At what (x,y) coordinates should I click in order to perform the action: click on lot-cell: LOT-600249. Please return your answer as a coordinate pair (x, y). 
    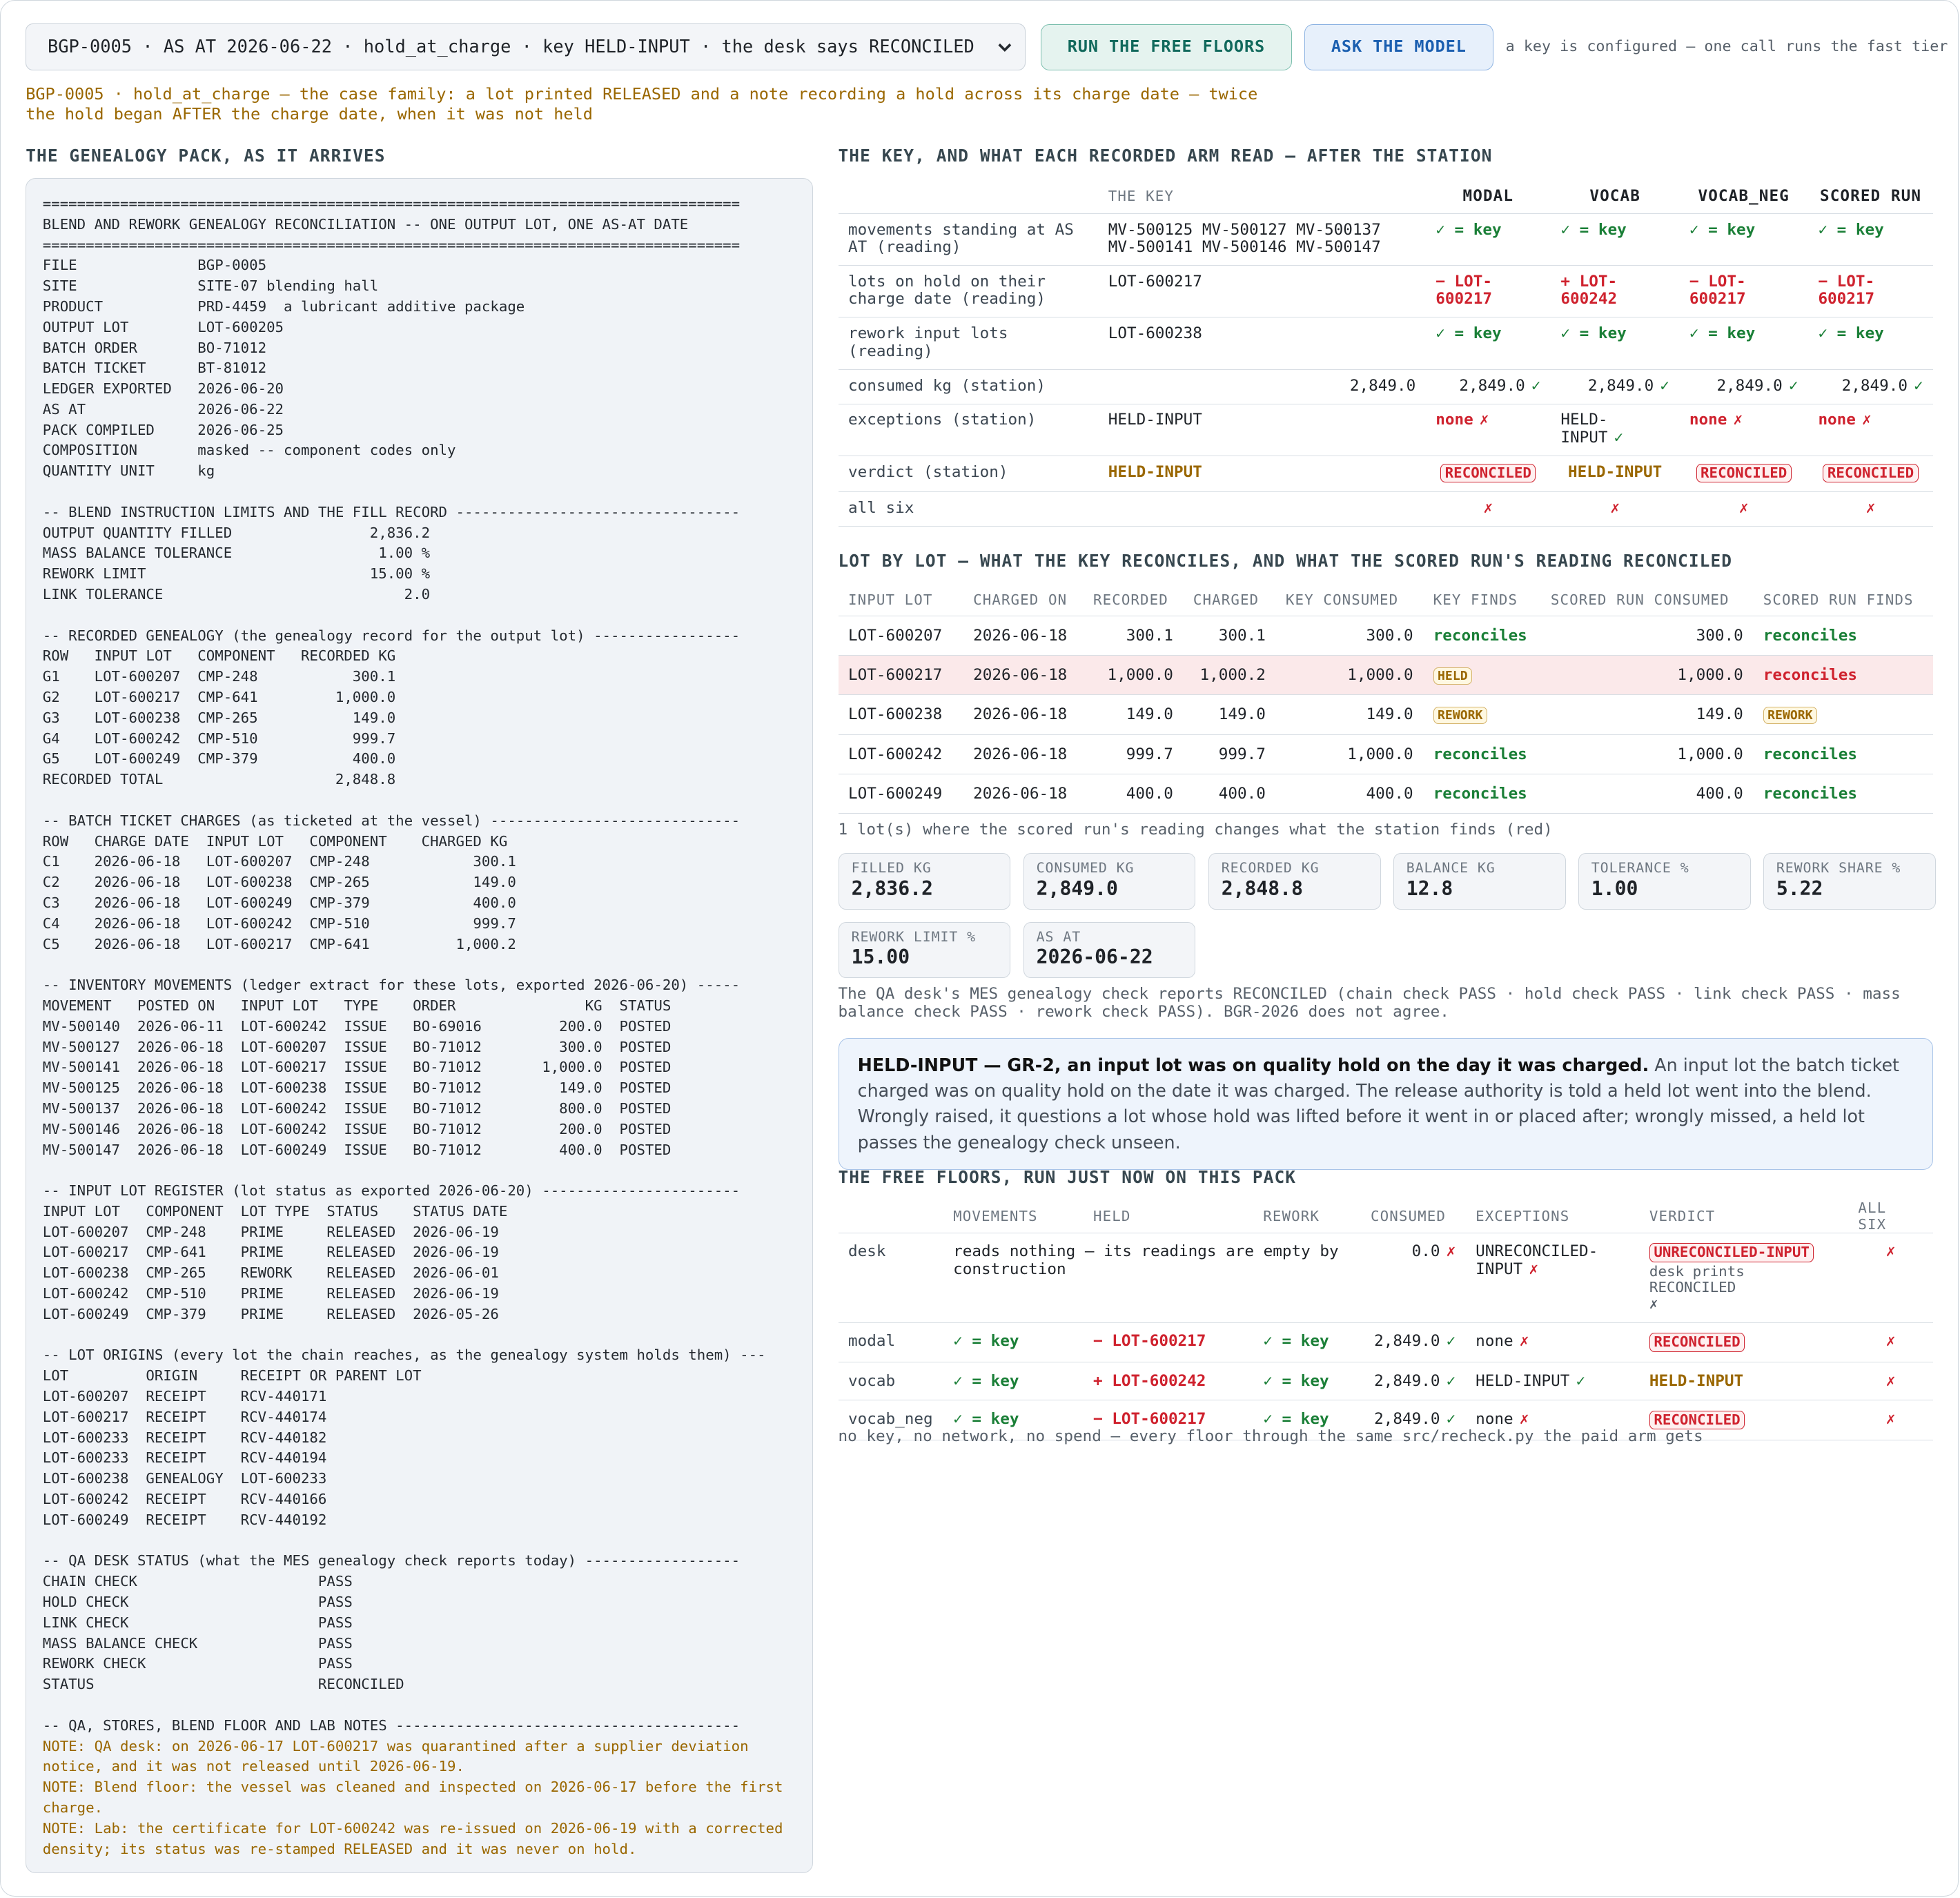
    Looking at the image, I should click on (901, 794).